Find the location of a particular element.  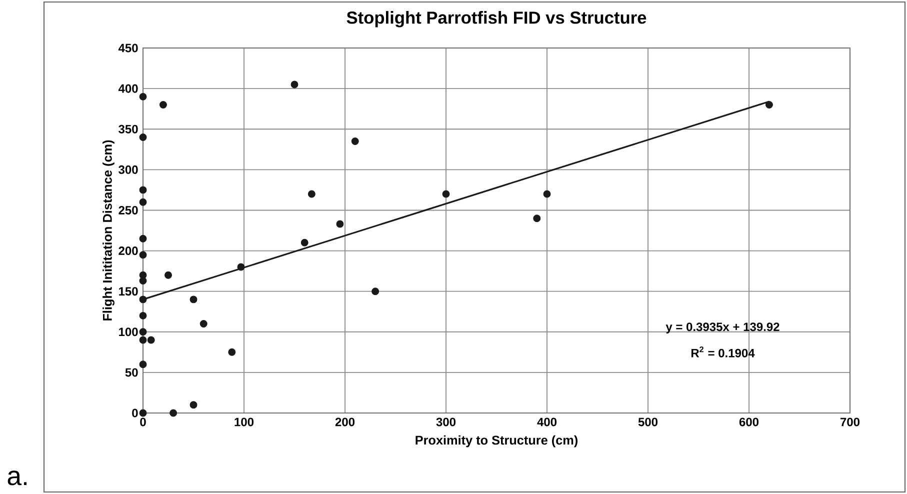

x-axis-title: Proximity to Structure (cm) is located at coordinates (497, 441).